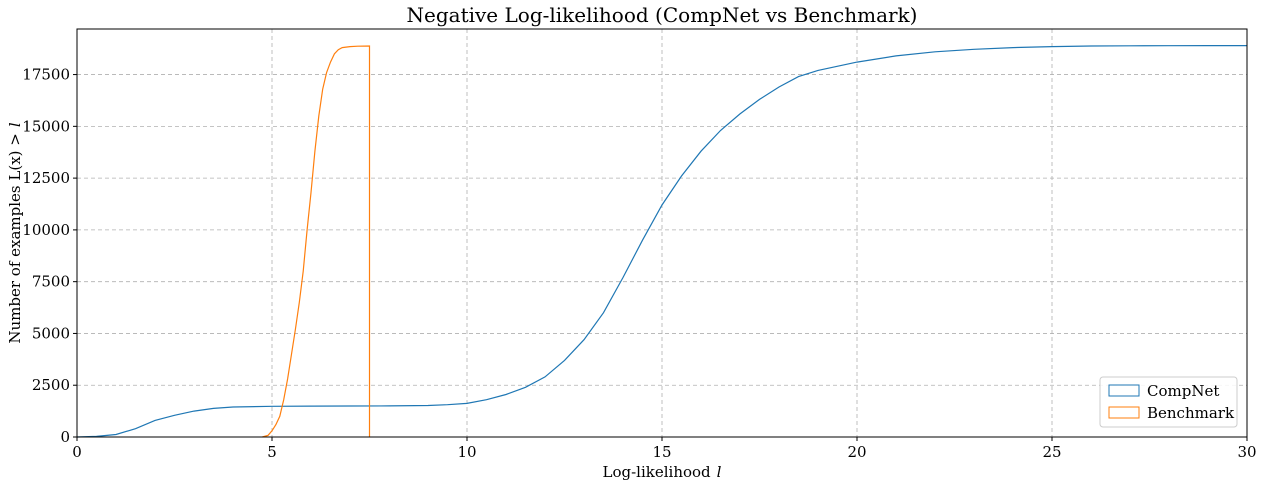 This screenshot has width=1263, height=492. Describe the element at coordinates (51, 282) in the screenshot. I see `y-tick-label: 7500` at that location.